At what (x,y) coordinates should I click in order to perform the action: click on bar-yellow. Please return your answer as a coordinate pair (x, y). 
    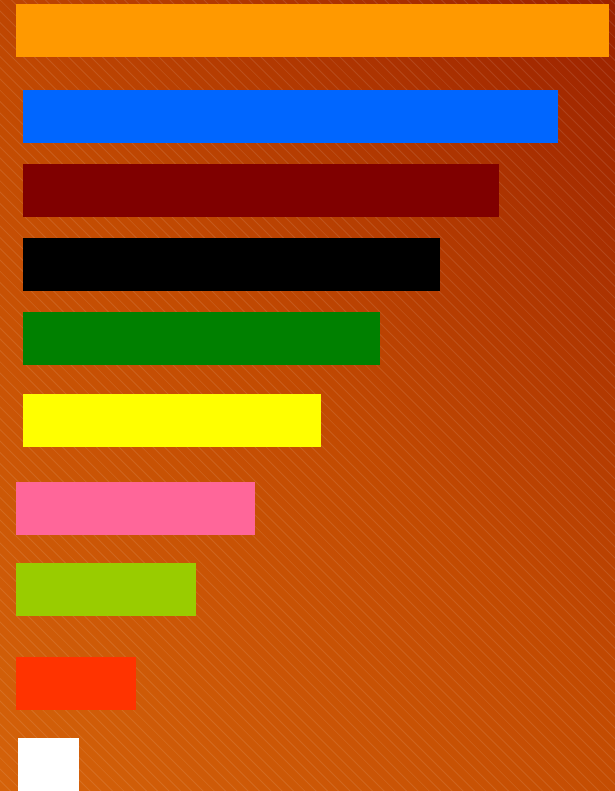
    Looking at the image, I should click on (172, 420).